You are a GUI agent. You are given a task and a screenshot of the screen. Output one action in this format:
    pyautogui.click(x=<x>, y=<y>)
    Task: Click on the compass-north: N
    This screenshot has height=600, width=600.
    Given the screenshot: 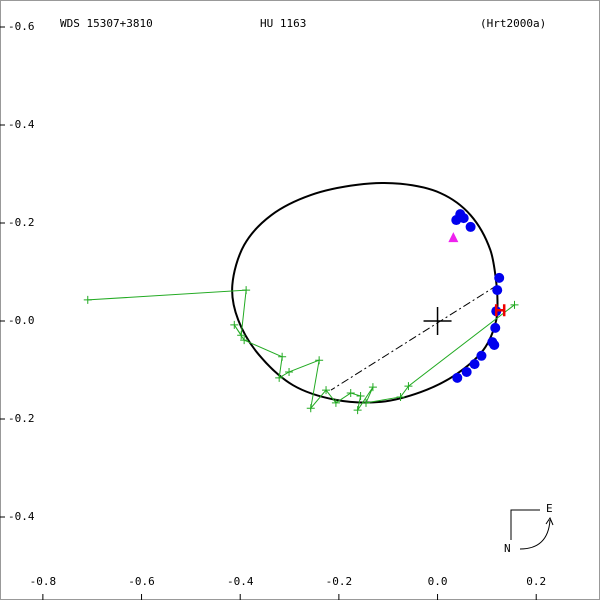 What is the action you would take?
    pyautogui.click(x=507, y=548)
    